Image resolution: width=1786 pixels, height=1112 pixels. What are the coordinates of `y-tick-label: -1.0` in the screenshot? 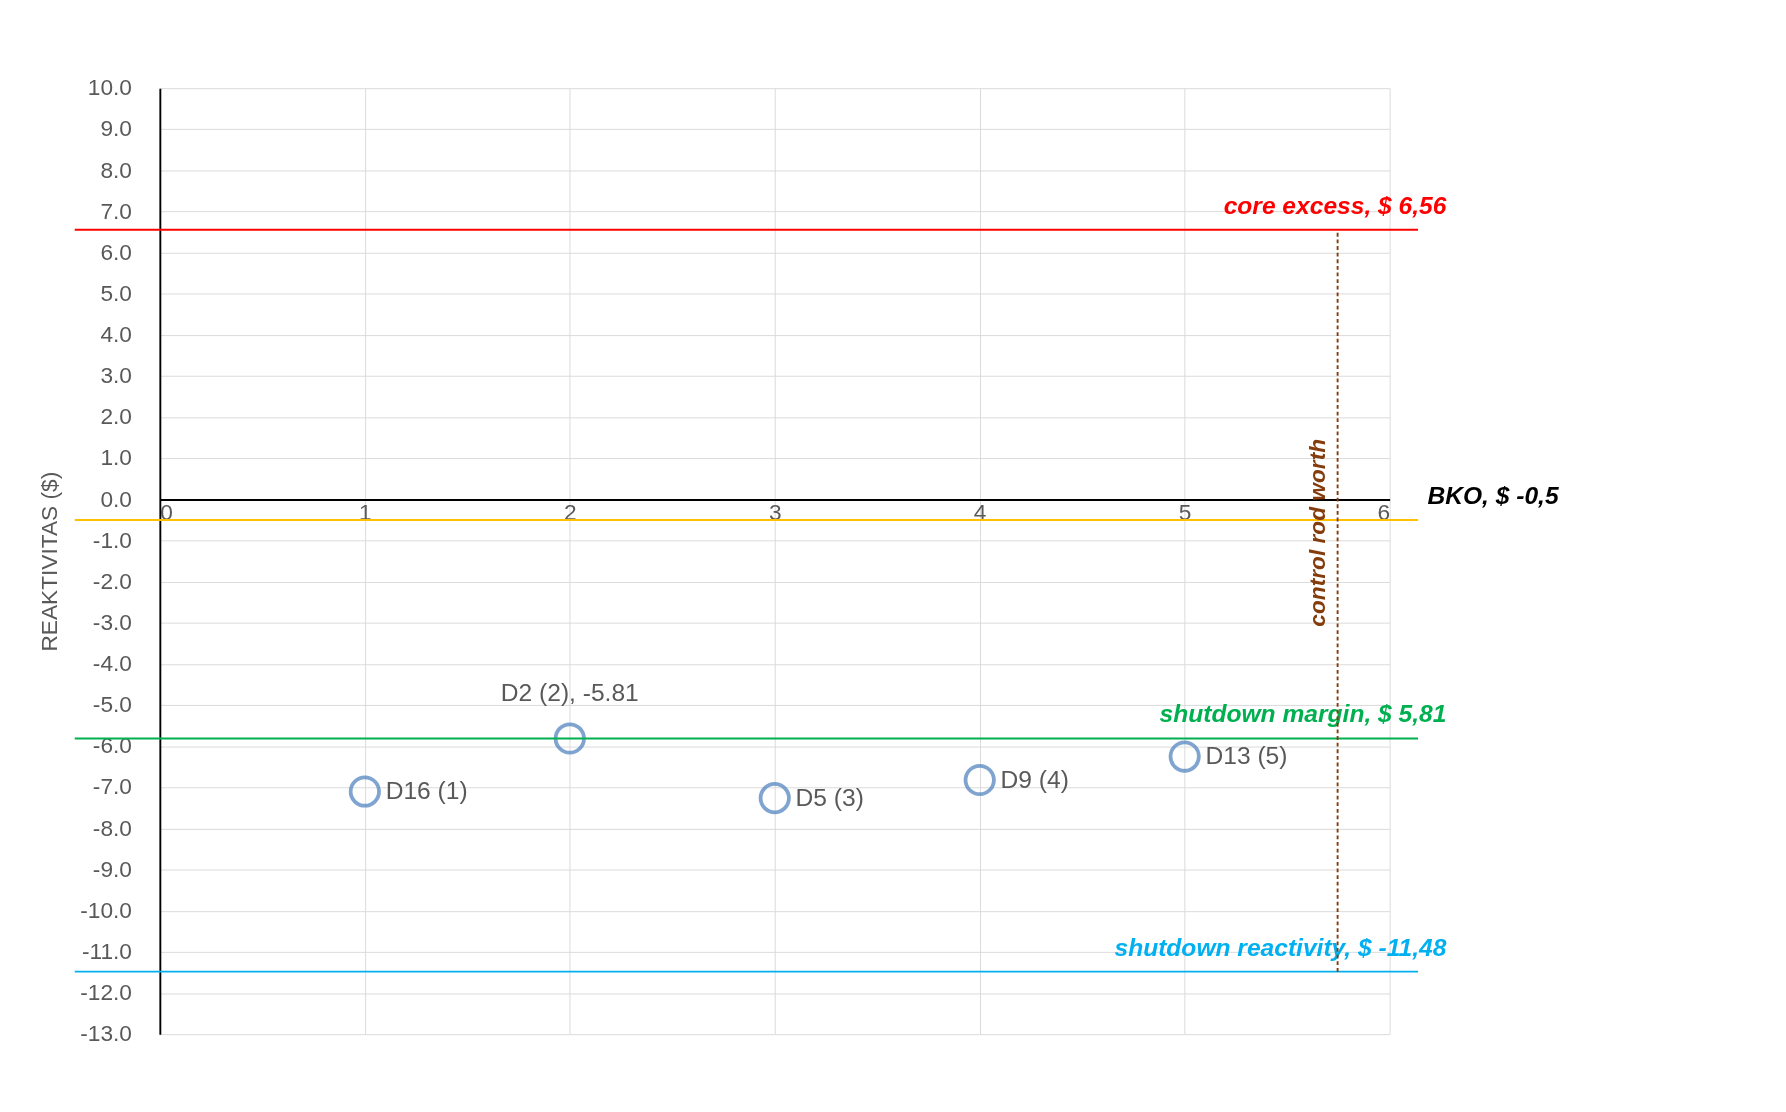 It's located at (112, 539).